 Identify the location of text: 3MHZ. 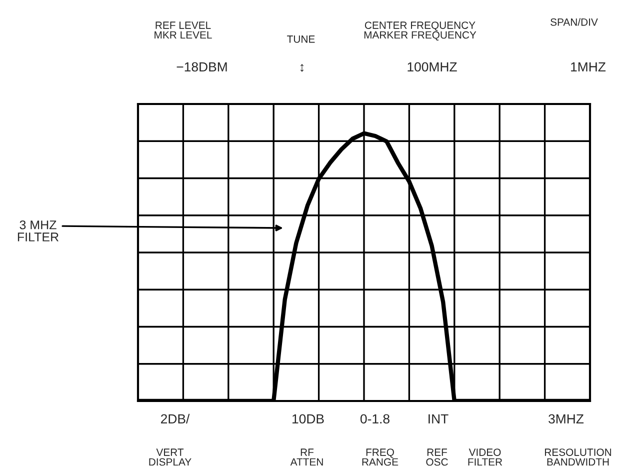
(566, 419).